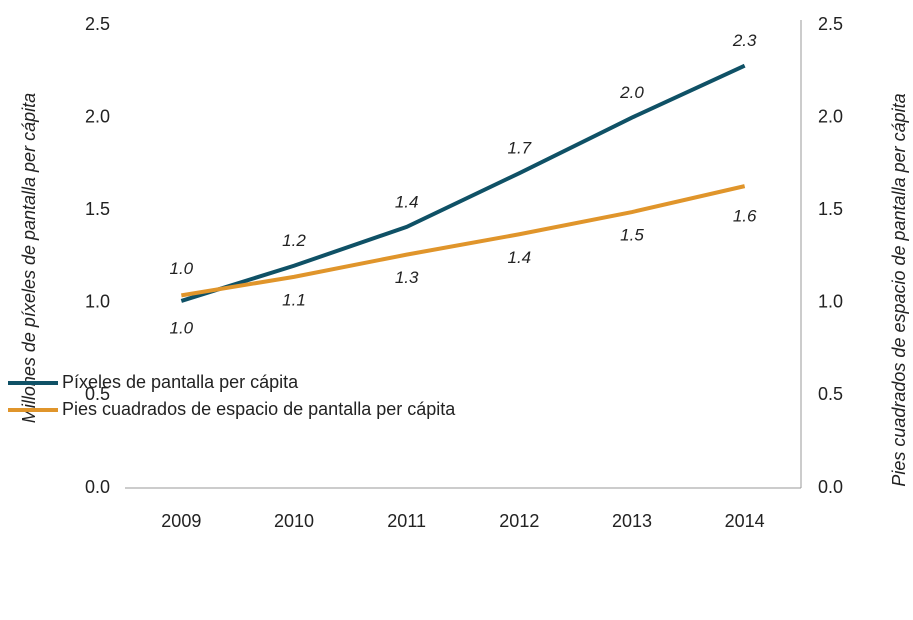 This screenshot has width=913, height=620. What do you see at coordinates (830, 116) in the screenshot?
I see `y2-tick-label: 2.0` at bounding box center [830, 116].